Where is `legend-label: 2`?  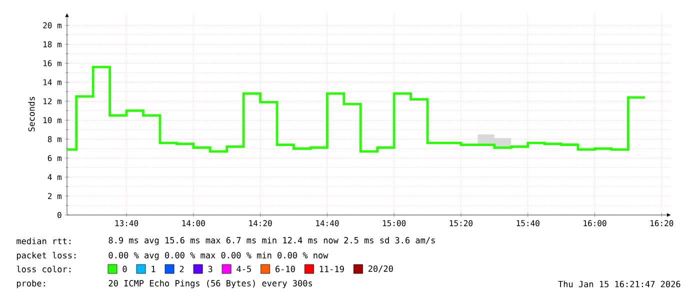 legend-label: 2 is located at coordinates (182, 269).